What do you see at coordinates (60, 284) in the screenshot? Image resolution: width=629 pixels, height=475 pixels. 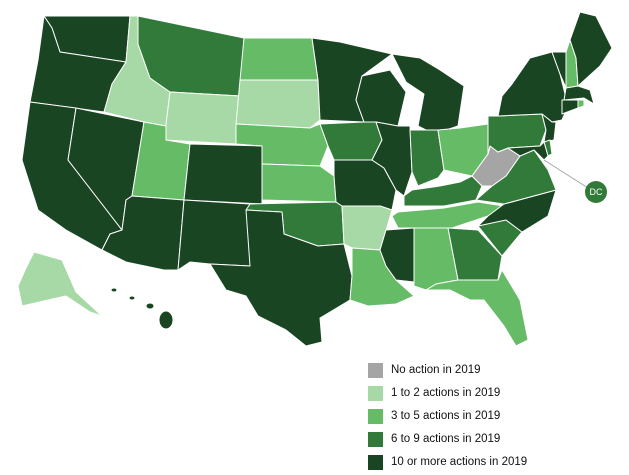 I see `state-AK` at bounding box center [60, 284].